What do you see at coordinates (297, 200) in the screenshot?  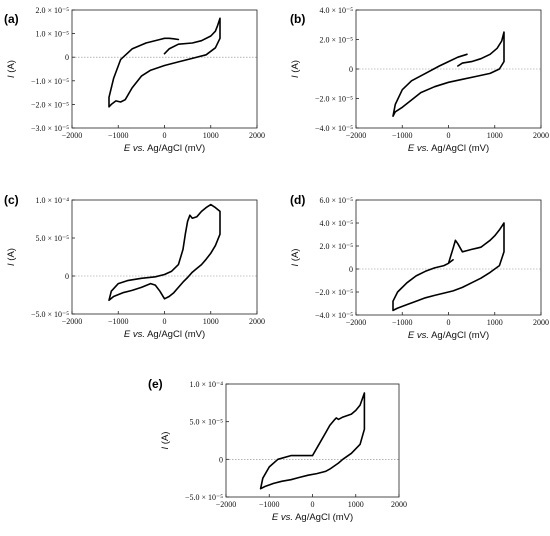 I see `panel-label: (d)` at bounding box center [297, 200].